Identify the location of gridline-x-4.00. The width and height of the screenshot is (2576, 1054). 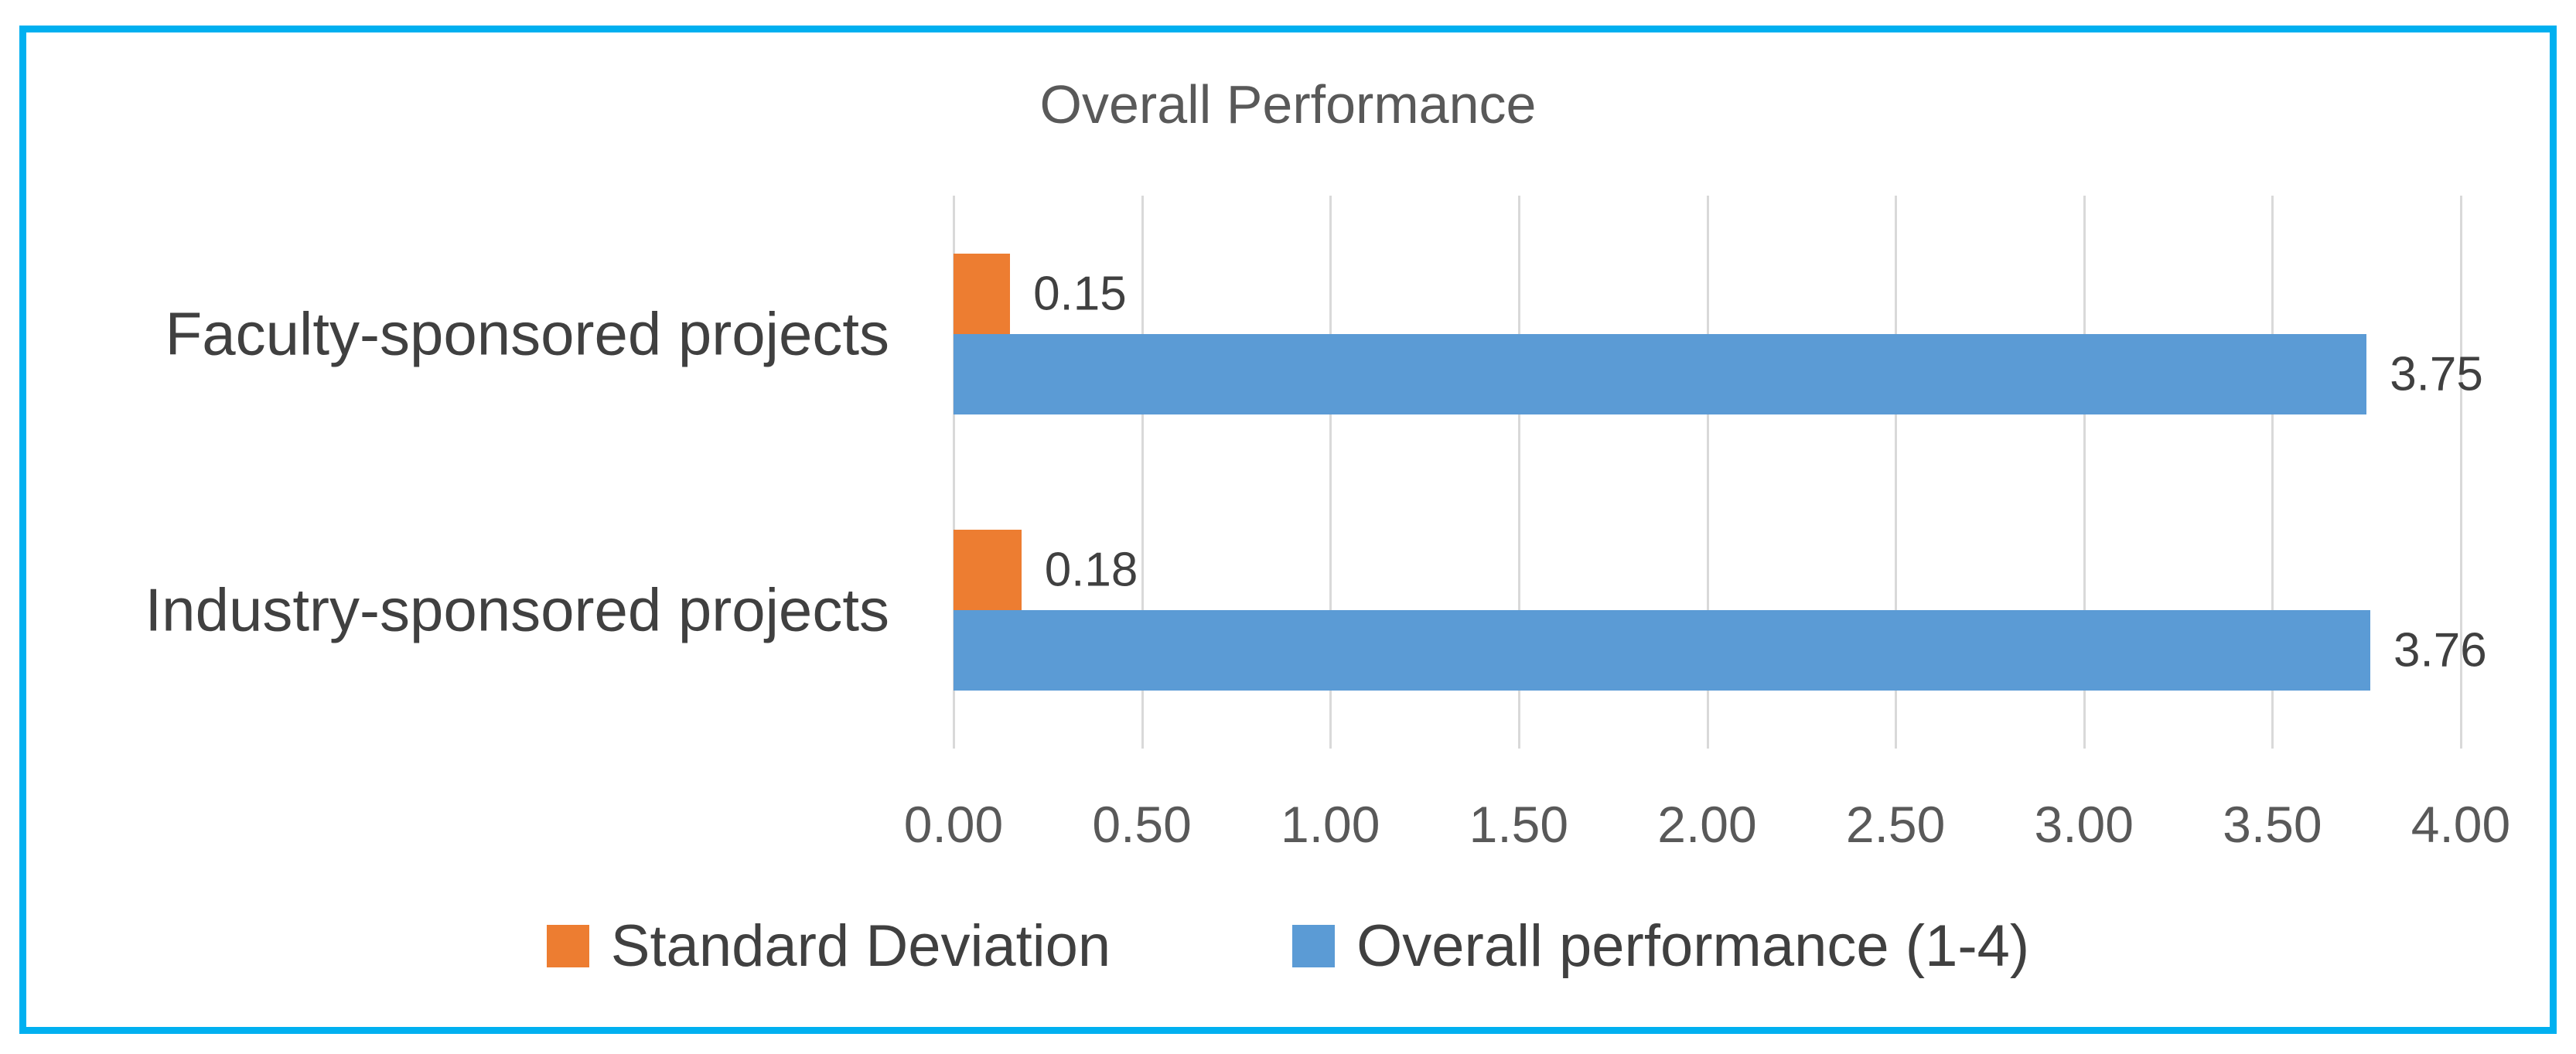
(2461, 472).